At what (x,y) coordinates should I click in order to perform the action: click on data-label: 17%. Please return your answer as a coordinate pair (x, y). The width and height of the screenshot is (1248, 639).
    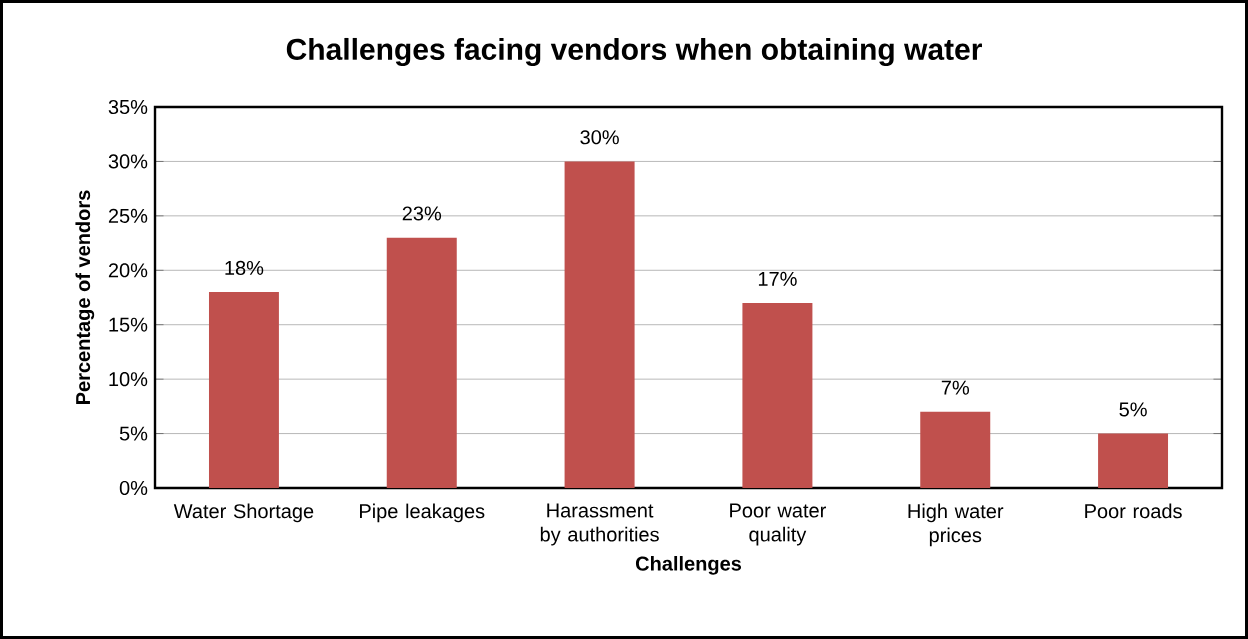
    Looking at the image, I should click on (777, 278).